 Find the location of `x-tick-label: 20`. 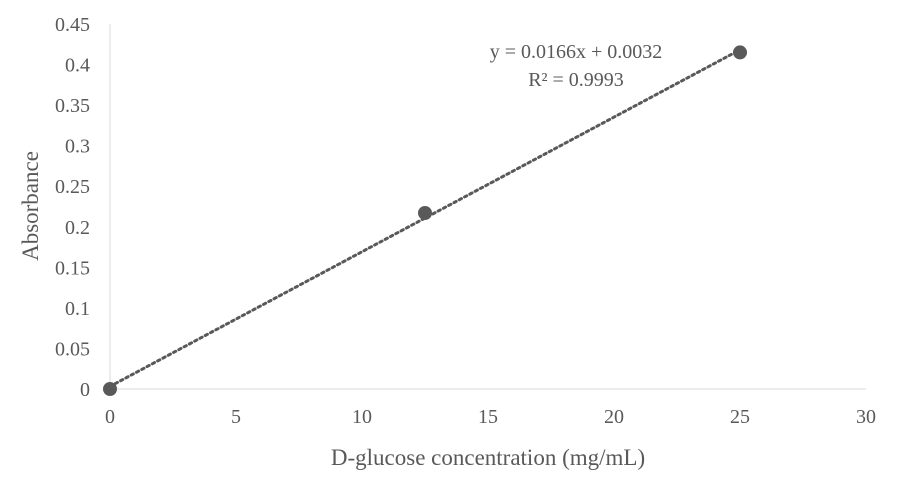

x-tick-label: 20 is located at coordinates (614, 417).